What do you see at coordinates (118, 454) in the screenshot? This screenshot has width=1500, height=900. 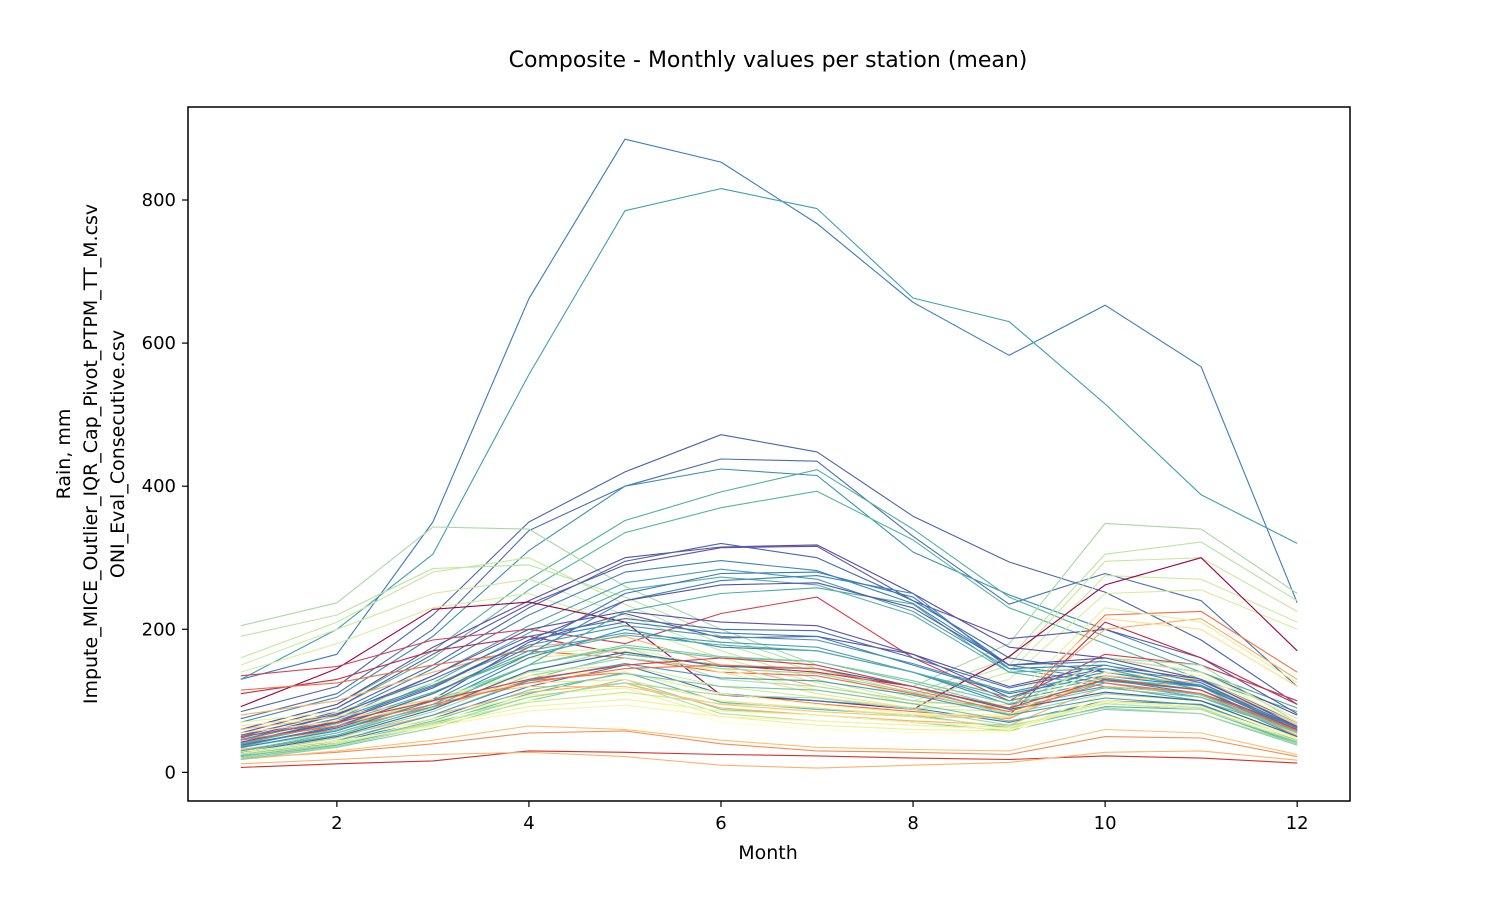 I see `y-axis-label-line-3: ONI_Eval_Consecutive.csv` at bounding box center [118, 454].